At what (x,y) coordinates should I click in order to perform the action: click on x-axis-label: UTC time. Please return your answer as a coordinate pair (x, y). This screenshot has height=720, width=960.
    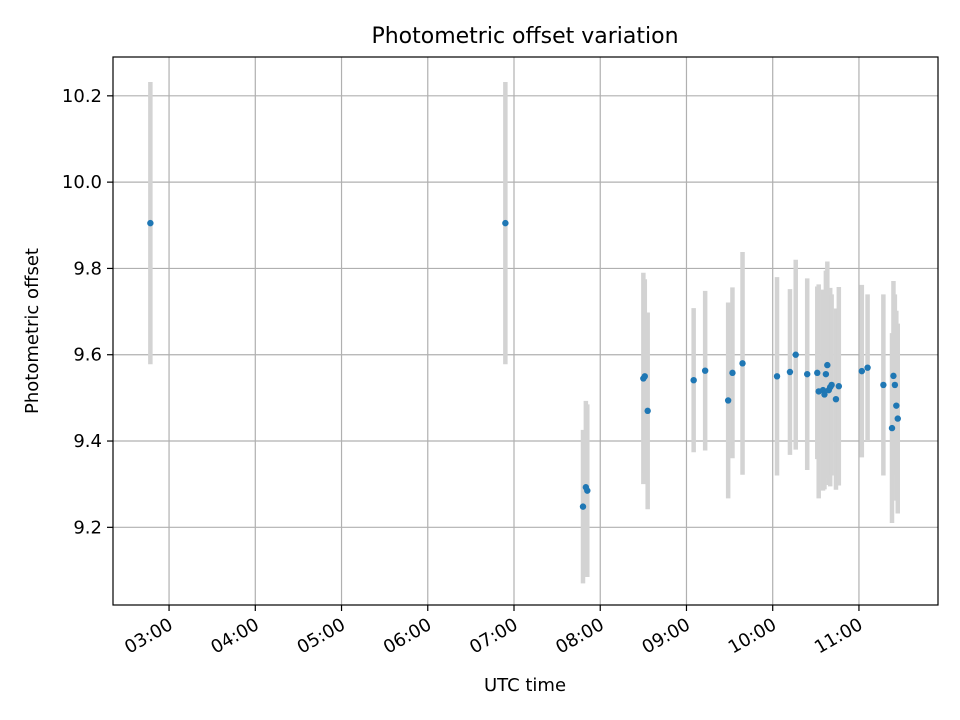
    Looking at the image, I should click on (525, 685).